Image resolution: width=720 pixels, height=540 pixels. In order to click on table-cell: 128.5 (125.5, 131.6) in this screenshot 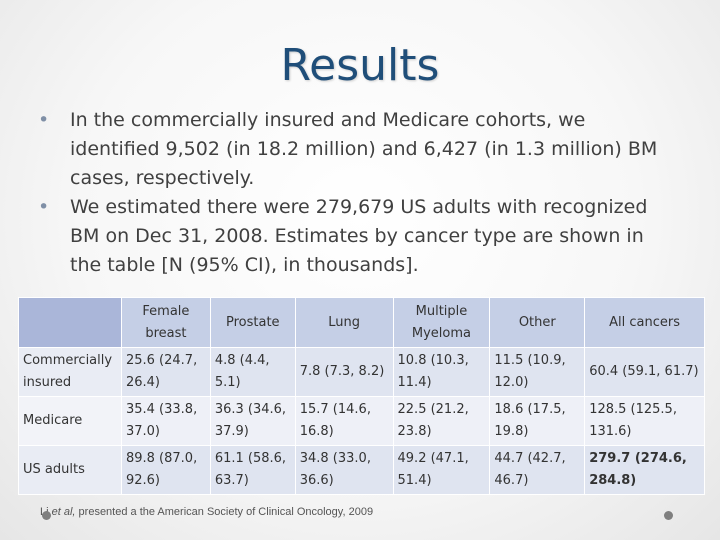, I will do `click(644, 421)`.